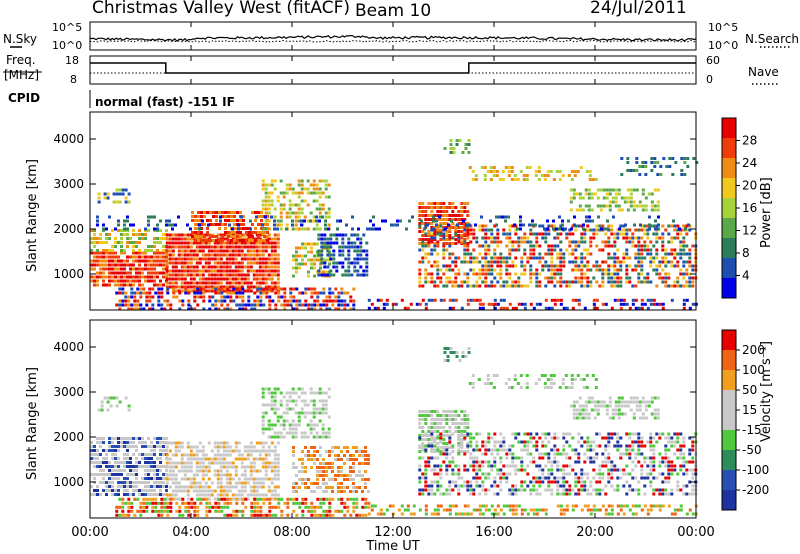 The height and width of the screenshot is (554, 800). Describe the element at coordinates (501, 258) in the screenshot. I see `power-cell-2051` at that location.